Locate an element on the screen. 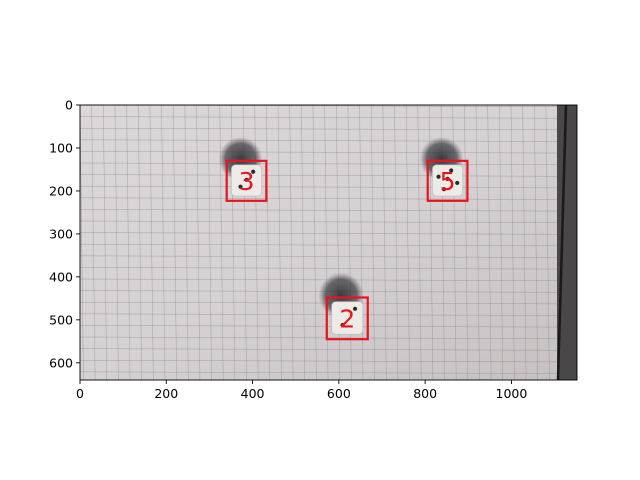  x-tick-label: 200 is located at coordinates (166, 393).